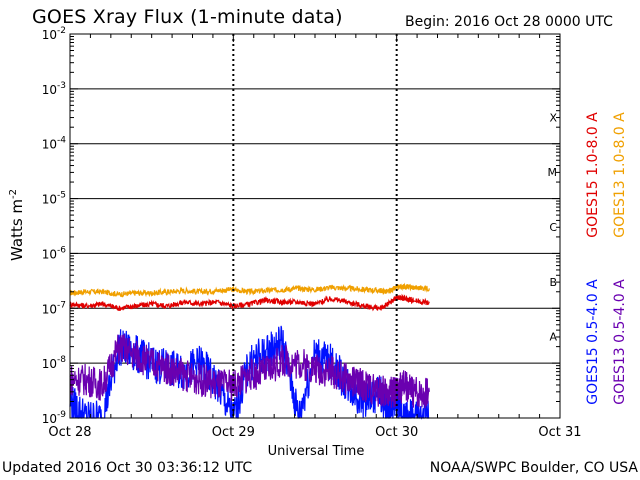  Describe the element at coordinates (559, 432) in the screenshot. I see `x-tick-label: Oct 31` at that location.